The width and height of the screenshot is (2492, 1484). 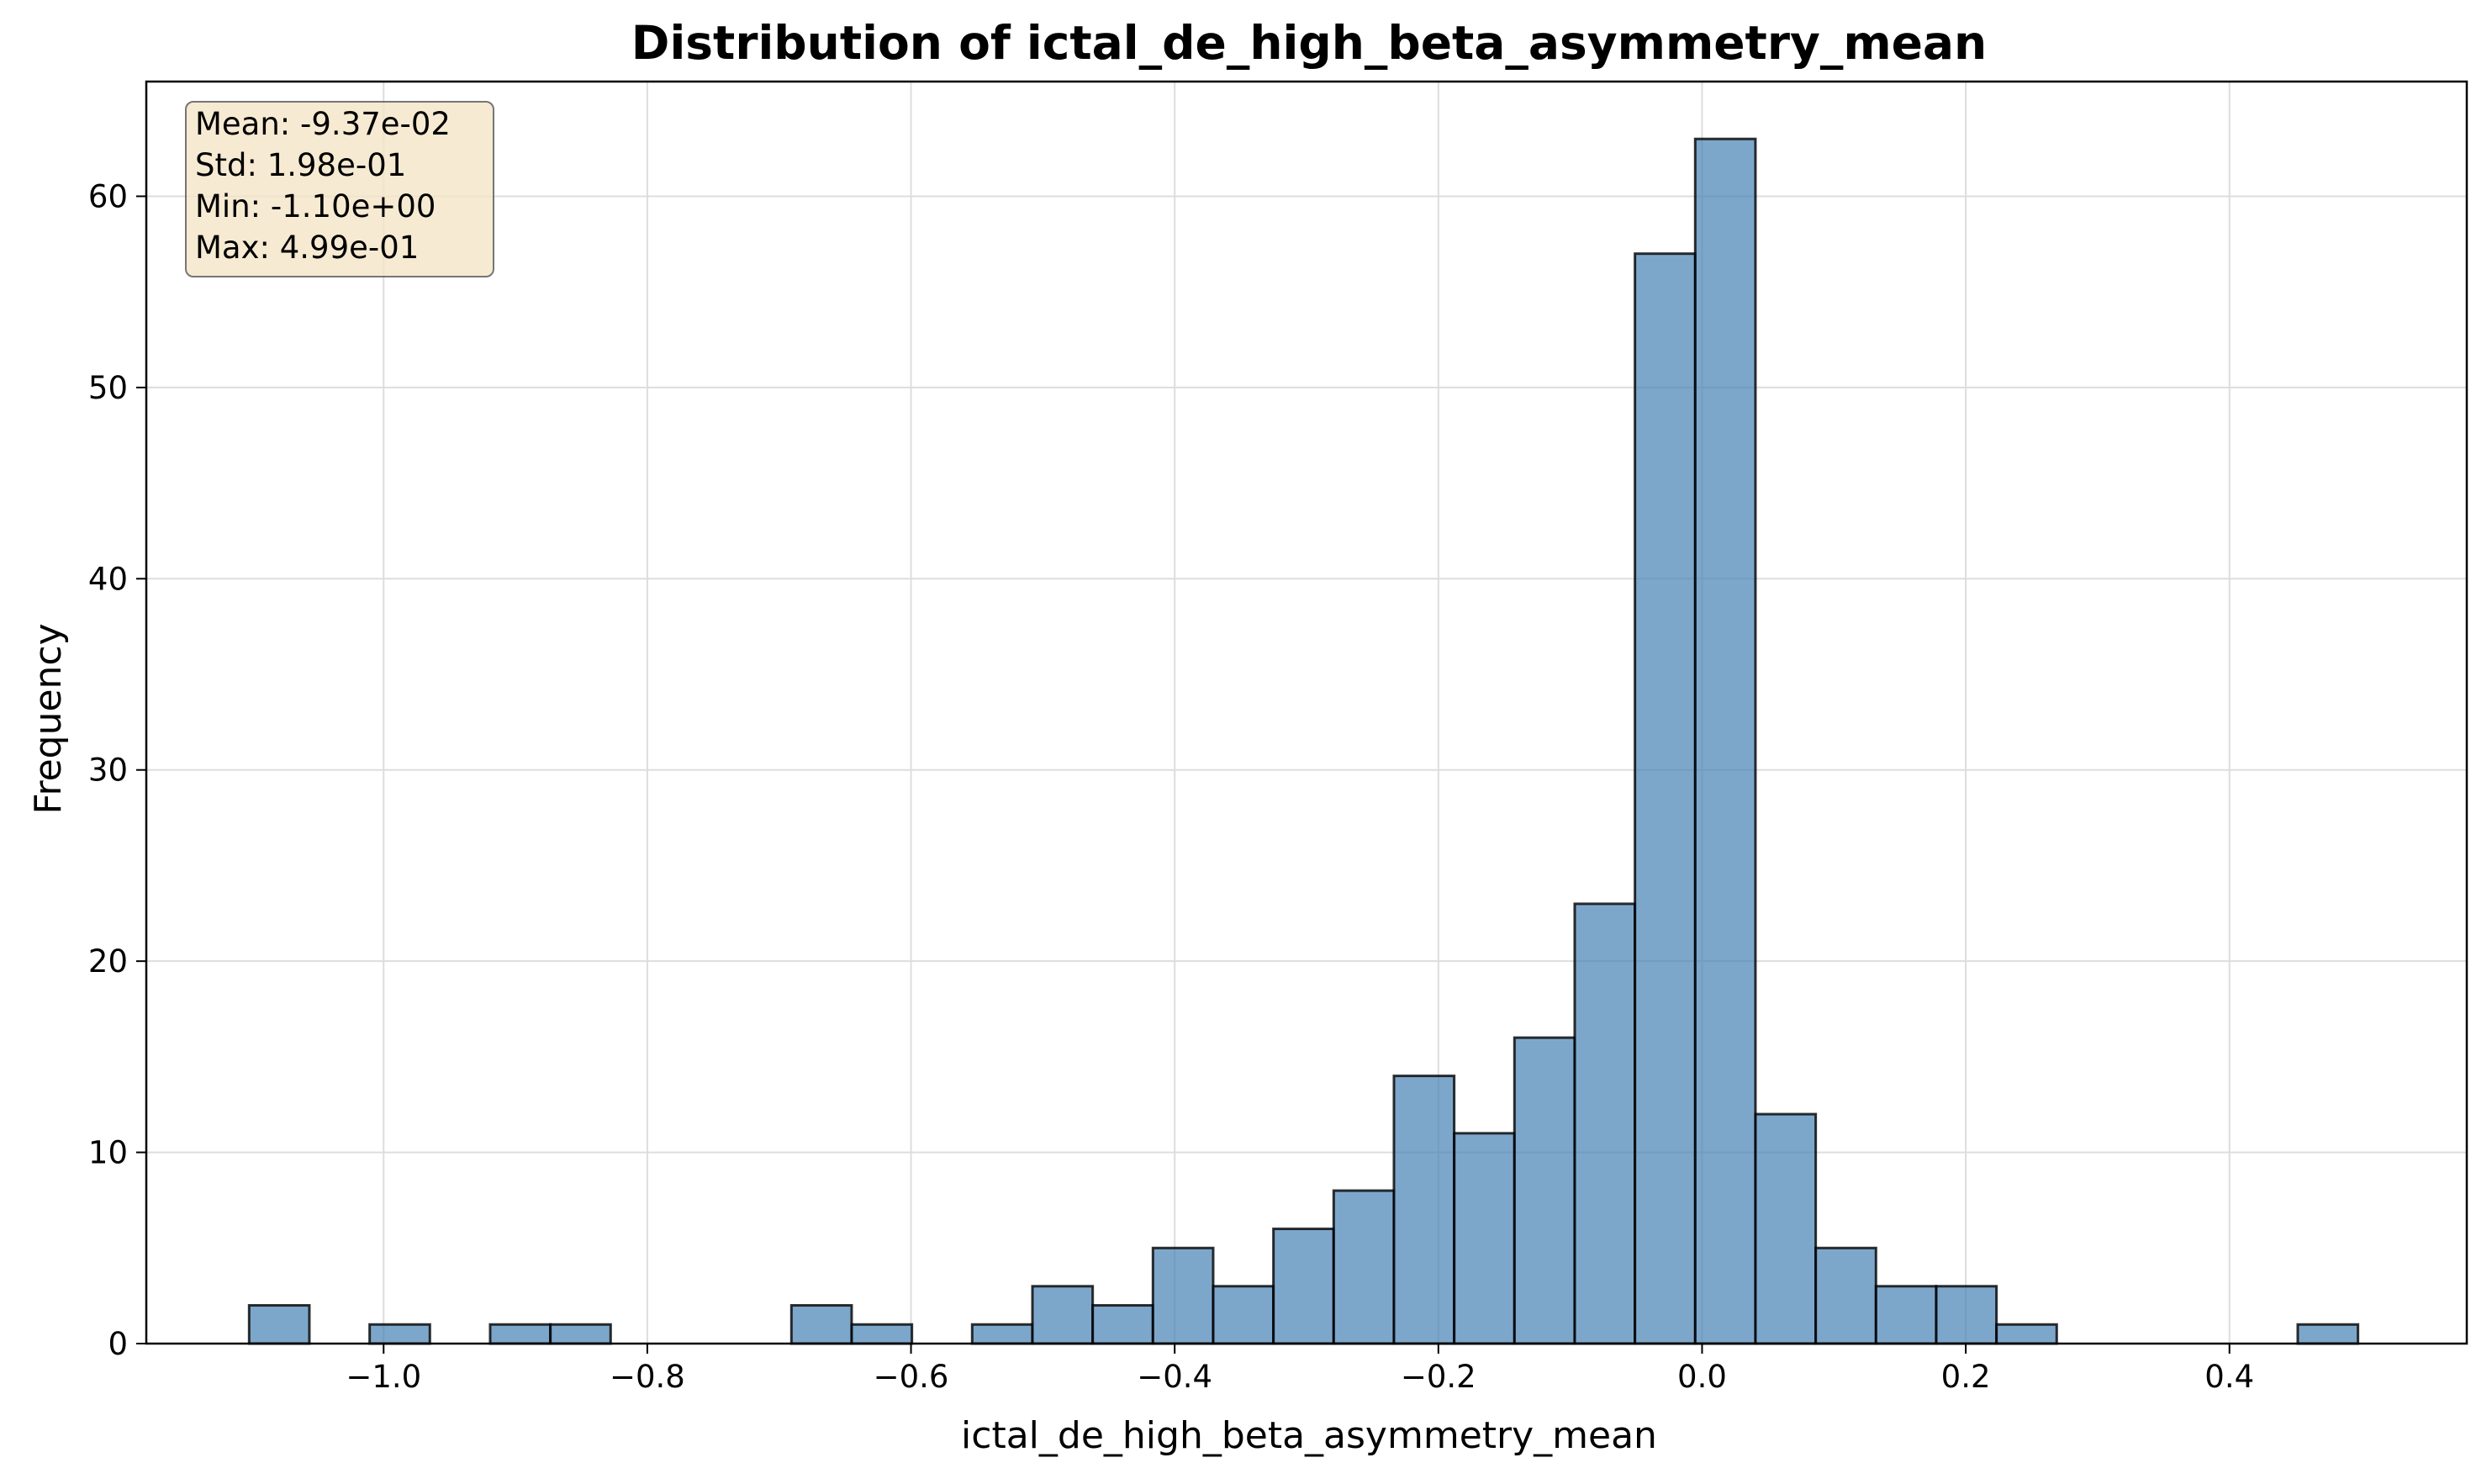 What do you see at coordinates (1702, 1377) in the screenshot?
I see `x-tick-label: 0.0` at bounding box center [1702, 1377].